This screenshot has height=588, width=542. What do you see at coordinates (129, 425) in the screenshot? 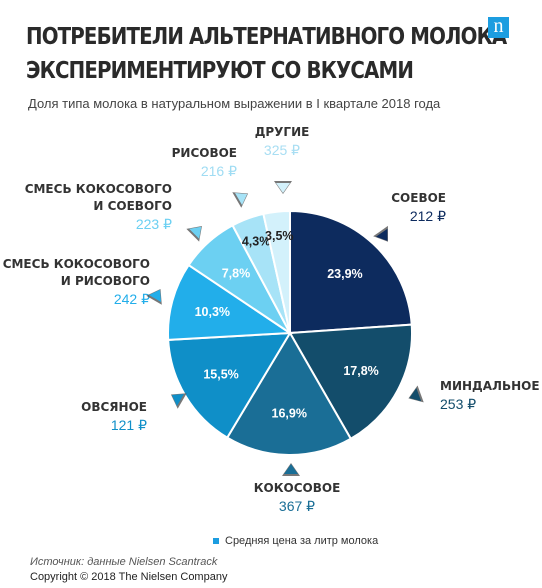
I see `slice-price-label: 121 ₽` at bounding box center [129, 425].